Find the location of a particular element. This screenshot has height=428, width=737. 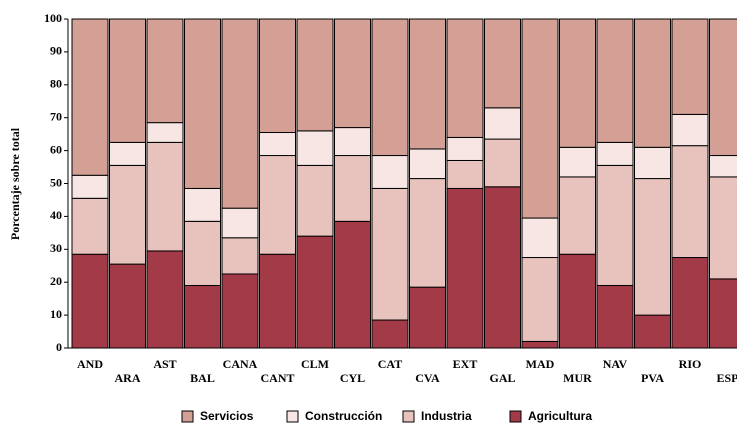

y-tick-label: 40 is located at coordinates (56, 215).